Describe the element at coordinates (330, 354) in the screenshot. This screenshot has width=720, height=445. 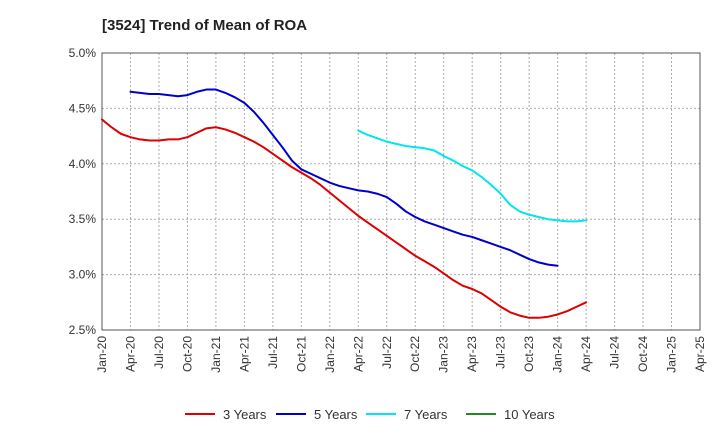
I see `x-tick-label: Jan-22` at that location.